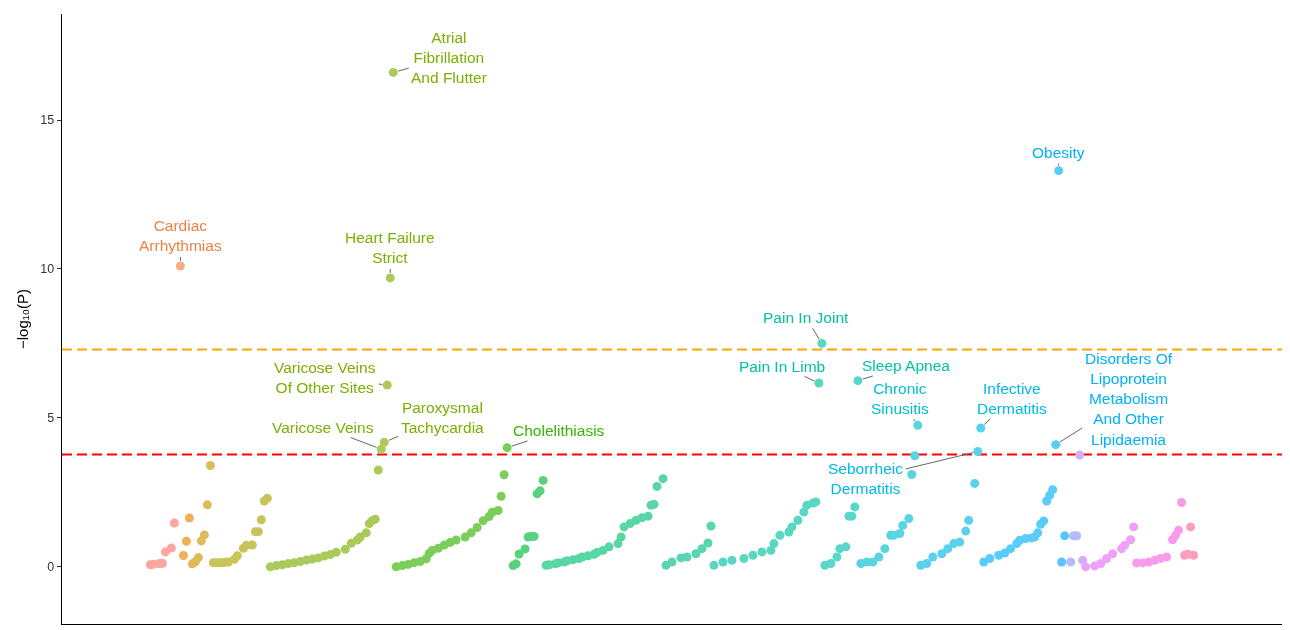 Image resolution: width=1290 pixels, height=630 pixels. I want to click on y-tick-label: 15, so click(47, 120).